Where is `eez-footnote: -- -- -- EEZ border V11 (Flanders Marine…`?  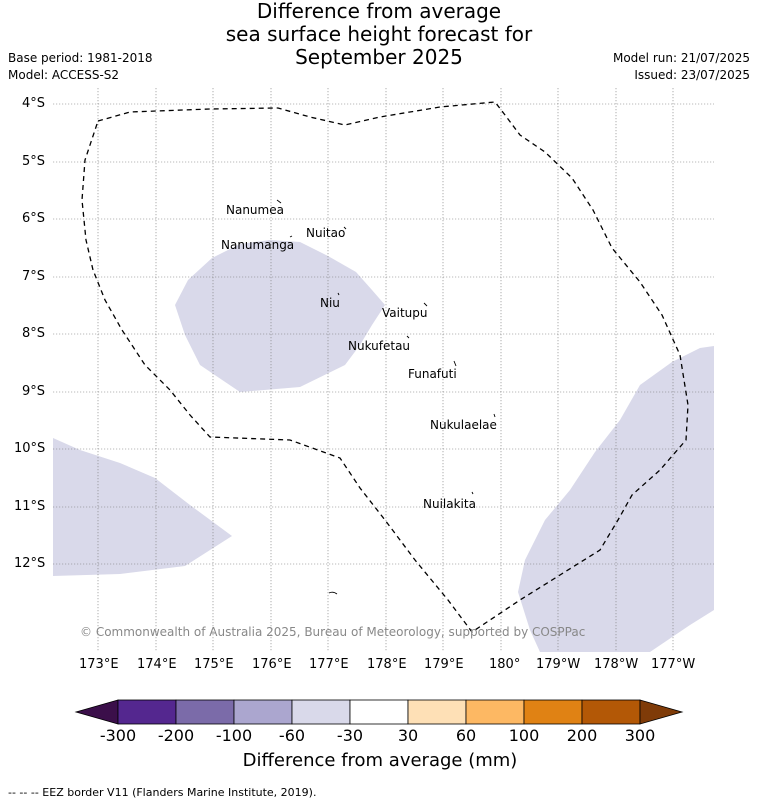
eez-footnote: -- -- -- EEZ border V11 (Flanders Marine… is located at coordinates (162, 792).